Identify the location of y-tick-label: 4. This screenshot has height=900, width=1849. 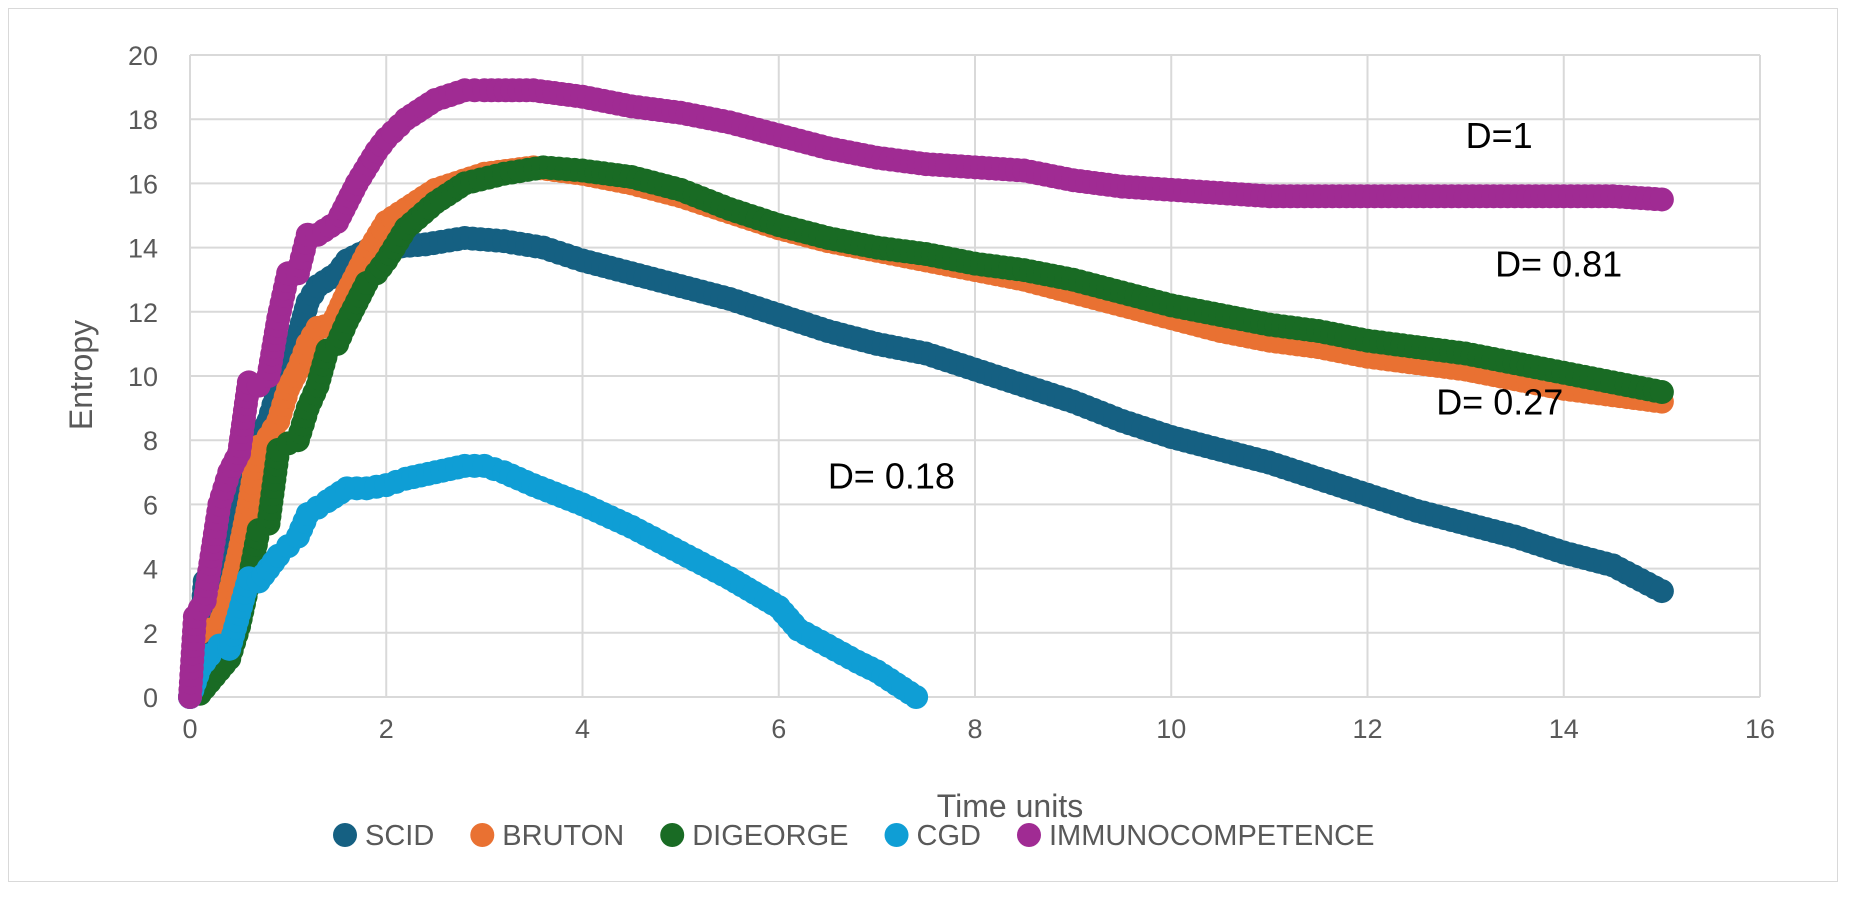
(150, 570).